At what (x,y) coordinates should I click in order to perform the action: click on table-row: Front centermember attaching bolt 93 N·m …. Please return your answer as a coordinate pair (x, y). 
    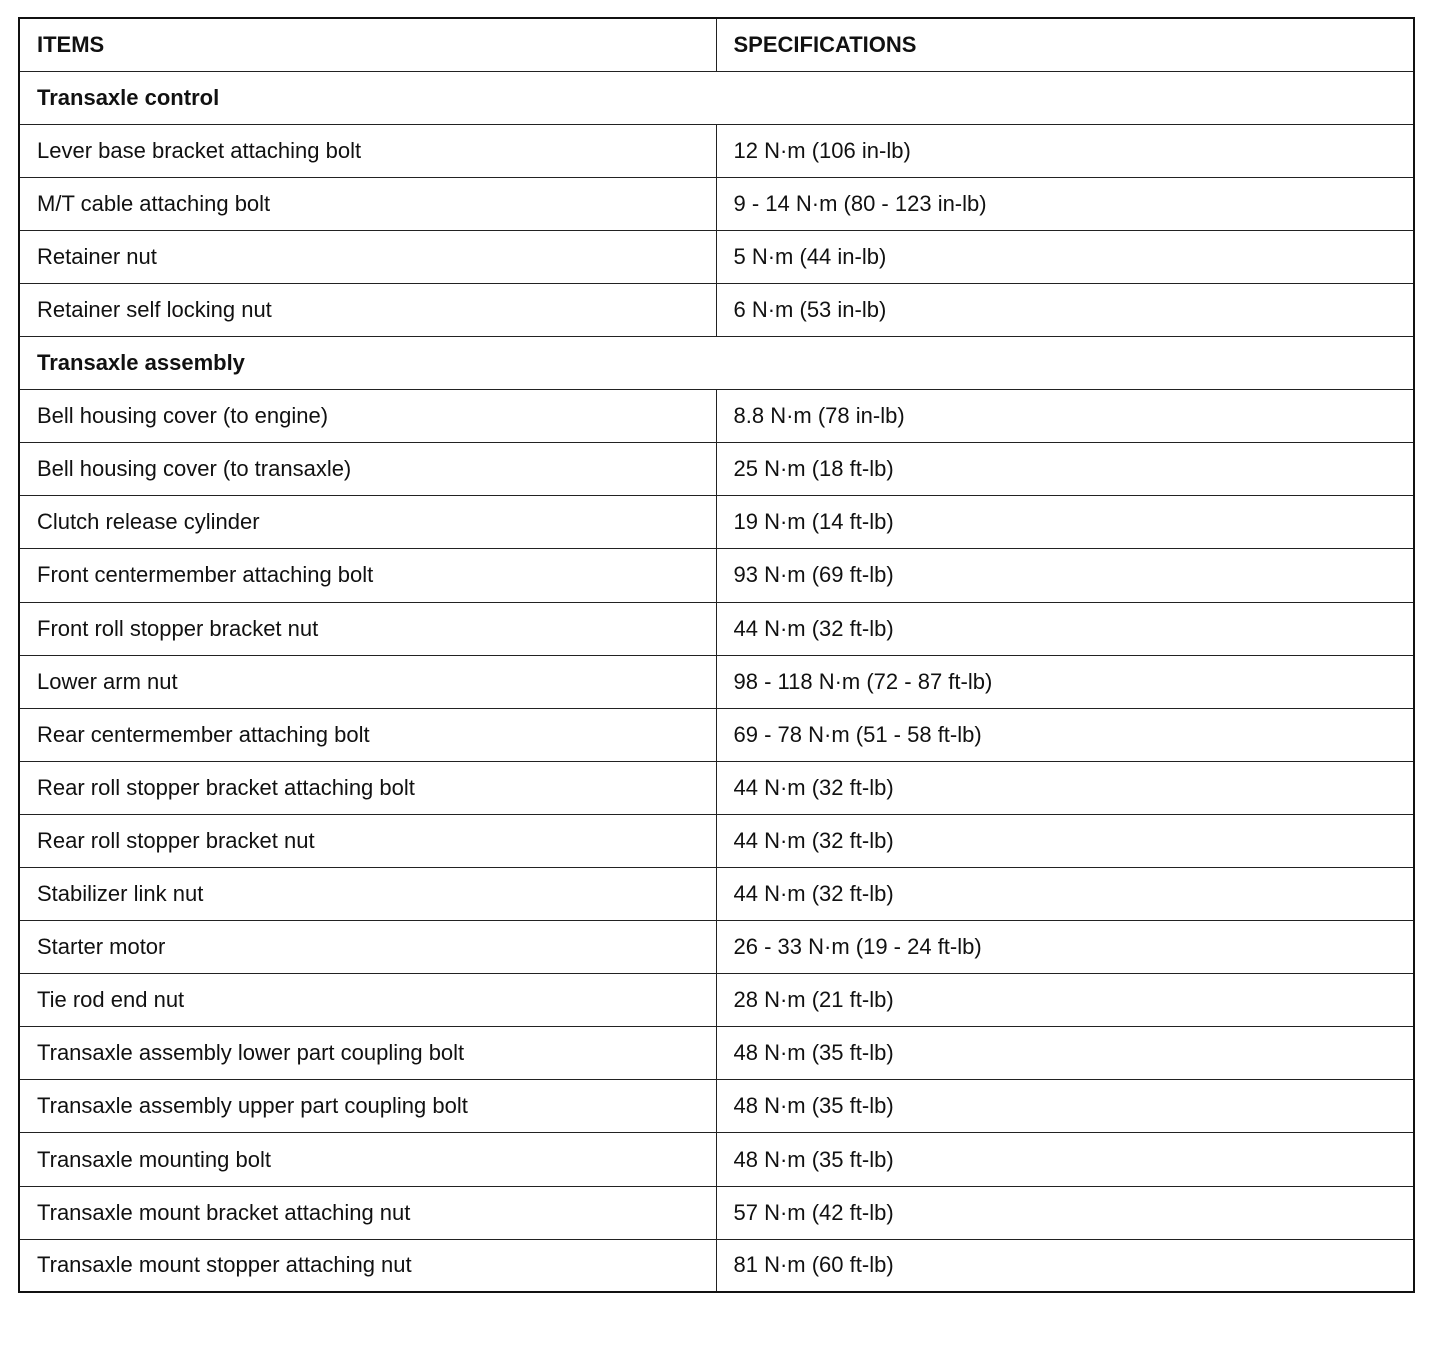
    Looking at the image, I should click on (716, 575).